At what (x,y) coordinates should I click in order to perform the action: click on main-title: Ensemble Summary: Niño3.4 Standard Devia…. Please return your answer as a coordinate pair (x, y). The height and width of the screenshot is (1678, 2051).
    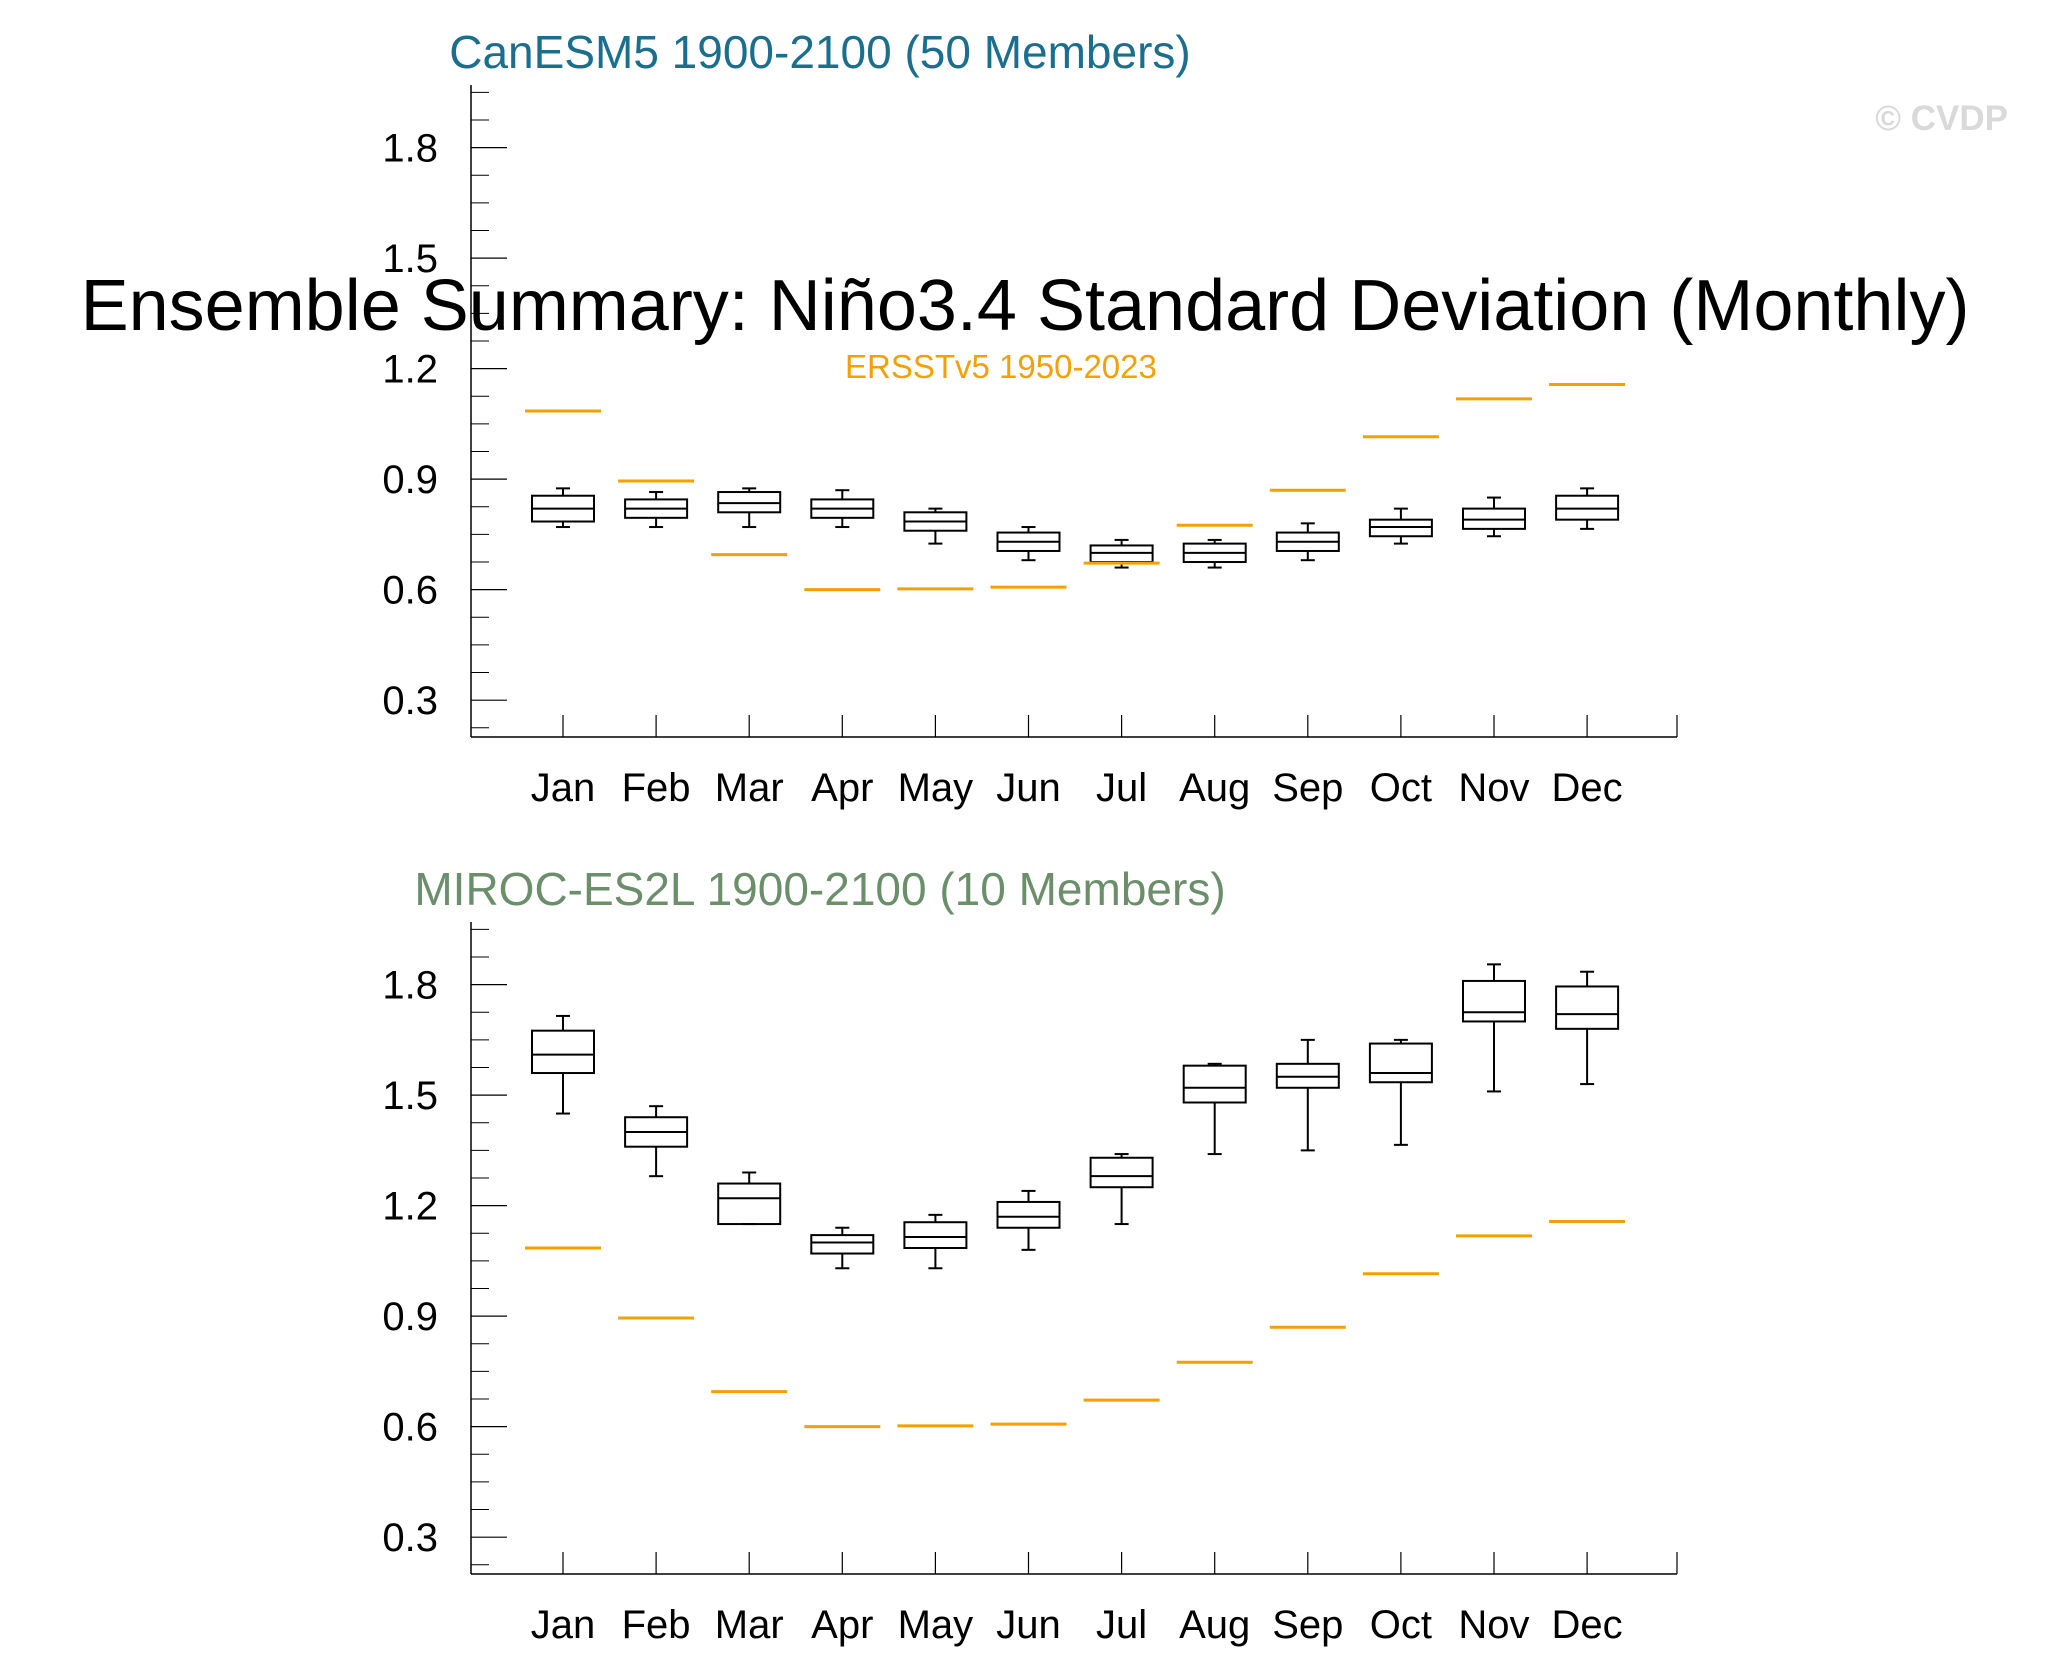
    Looking at the image, I should click on (1025, 306).